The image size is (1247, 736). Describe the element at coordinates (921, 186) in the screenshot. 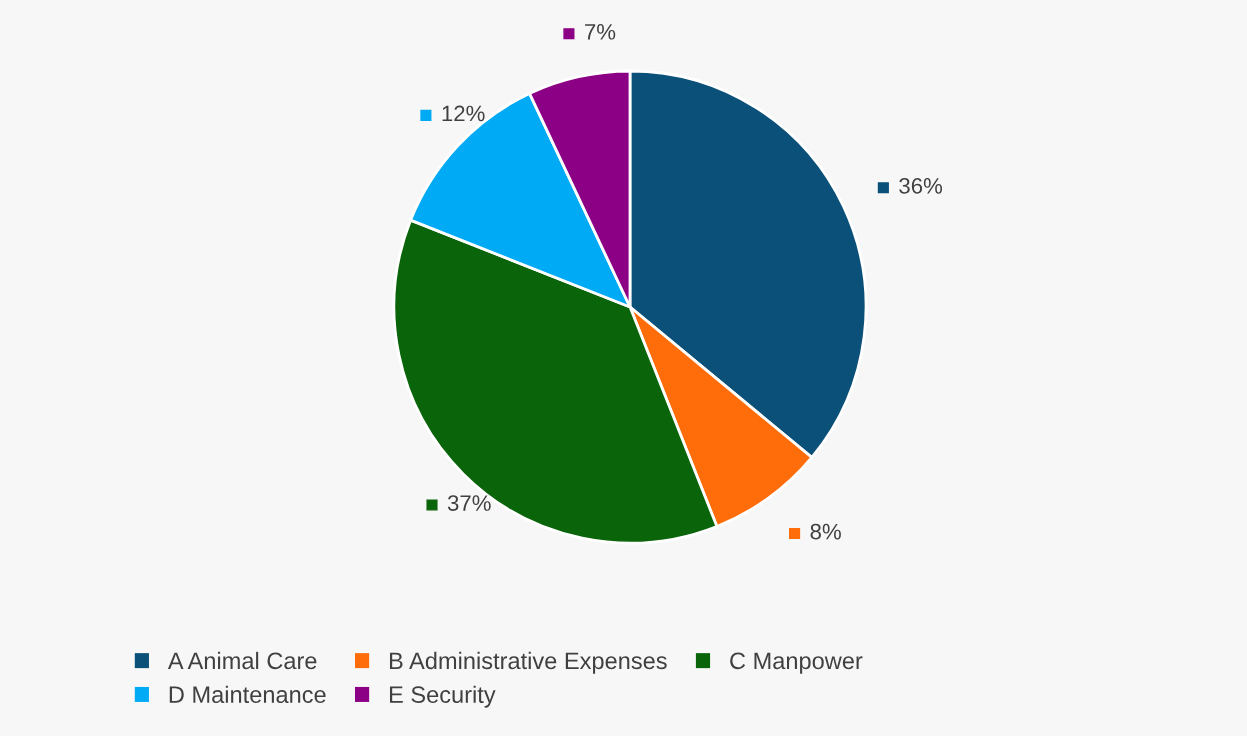

I see `data-label: 36%` at that location.